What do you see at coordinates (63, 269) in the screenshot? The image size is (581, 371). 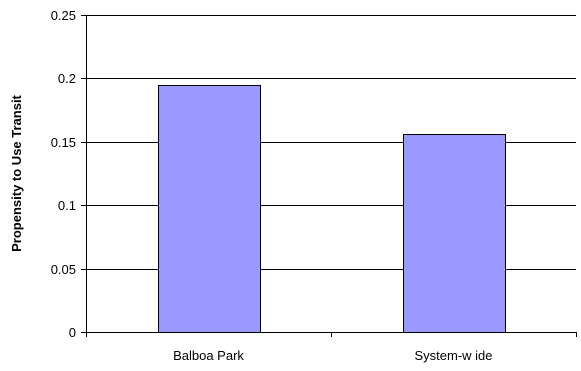 I see `y-tick-label: 0.05` at bounding box center [63, 269].